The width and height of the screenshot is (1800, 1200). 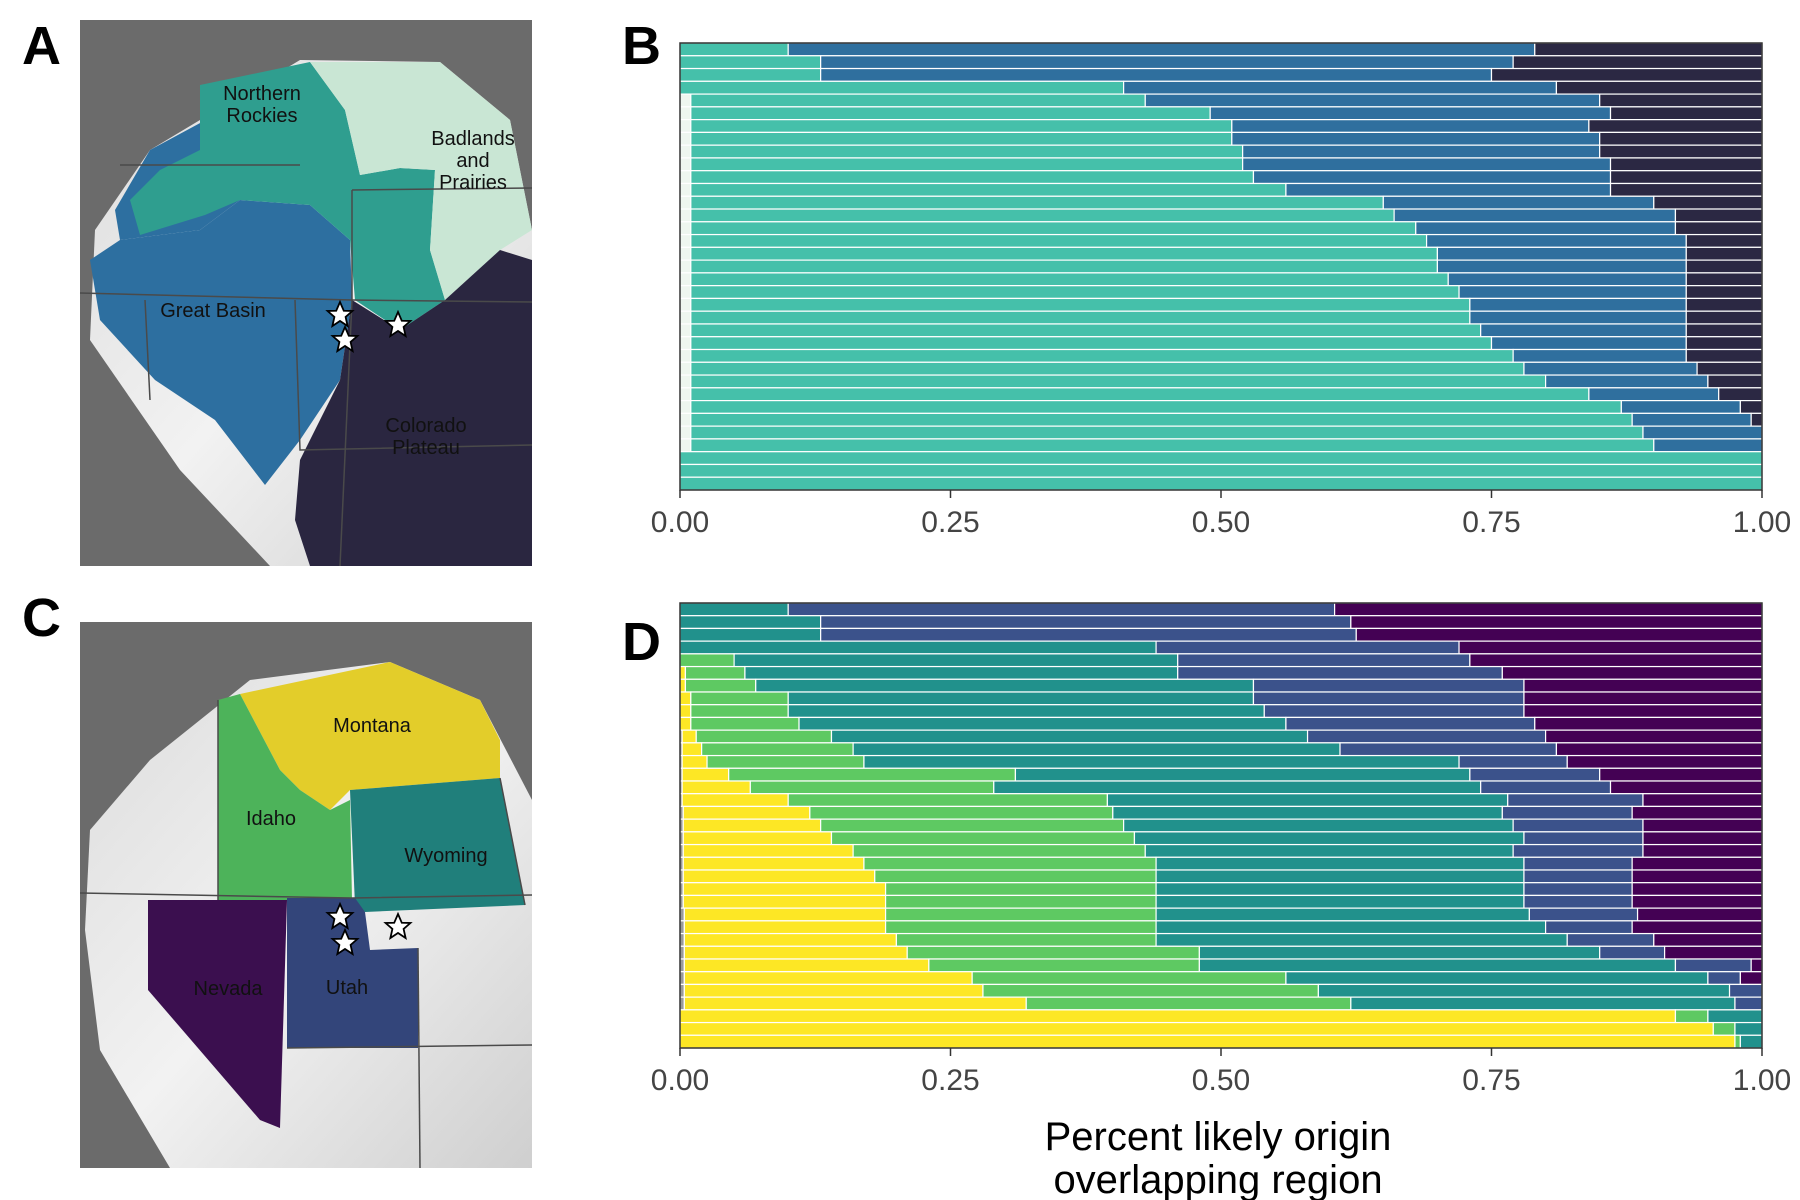 I want to click on chart-d-bar-row12-seg5, so click(x=1448, y=749).